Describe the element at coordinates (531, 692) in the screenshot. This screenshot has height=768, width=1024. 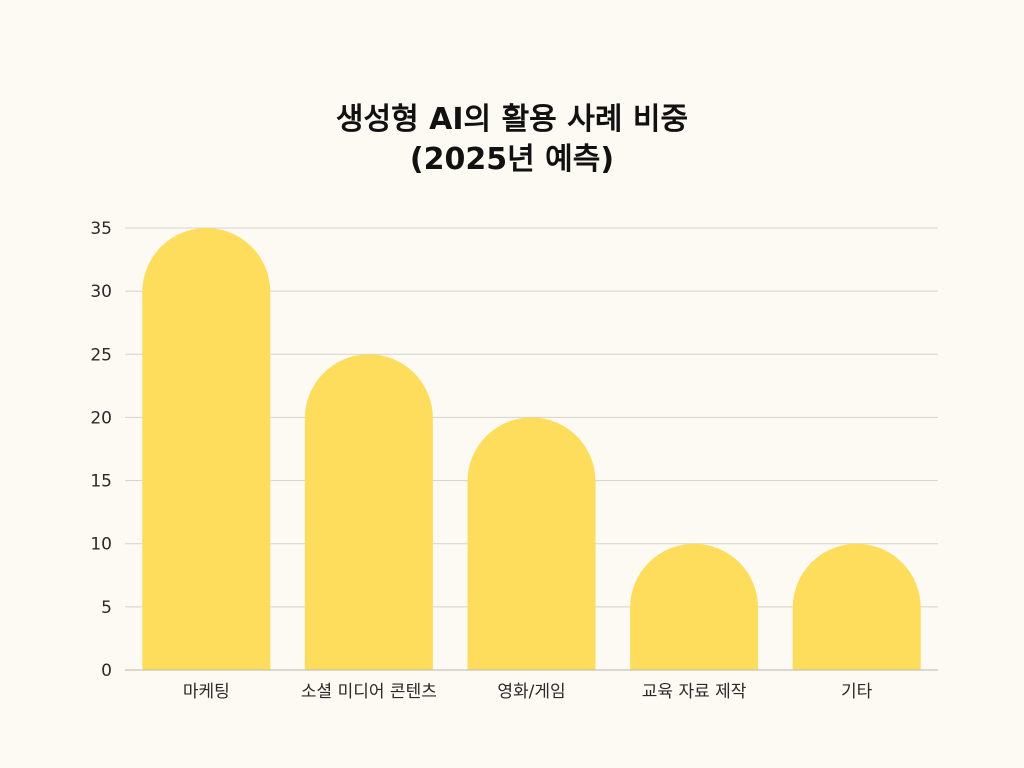
I see `x-category-label: 영화/게임` at that location.